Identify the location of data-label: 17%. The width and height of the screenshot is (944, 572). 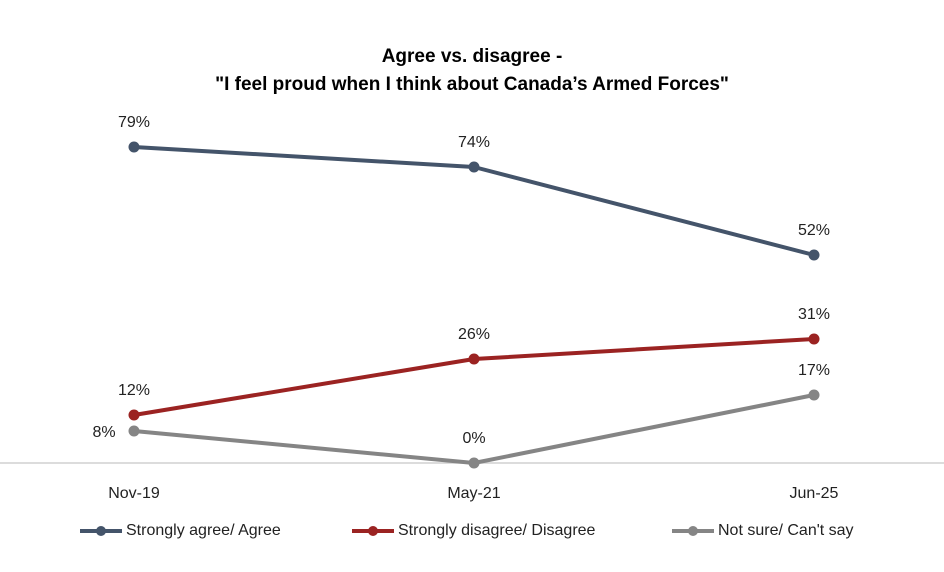
(814, 370).